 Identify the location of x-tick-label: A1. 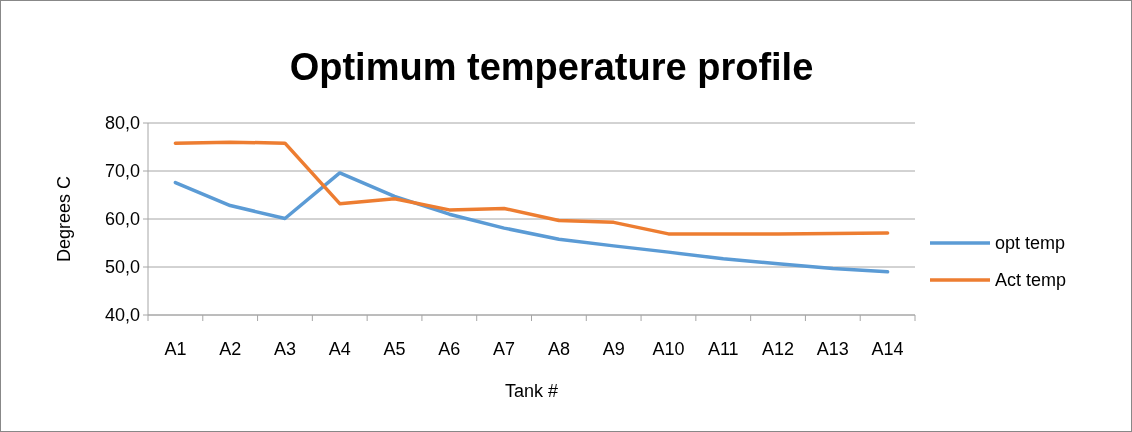
(175, 349).